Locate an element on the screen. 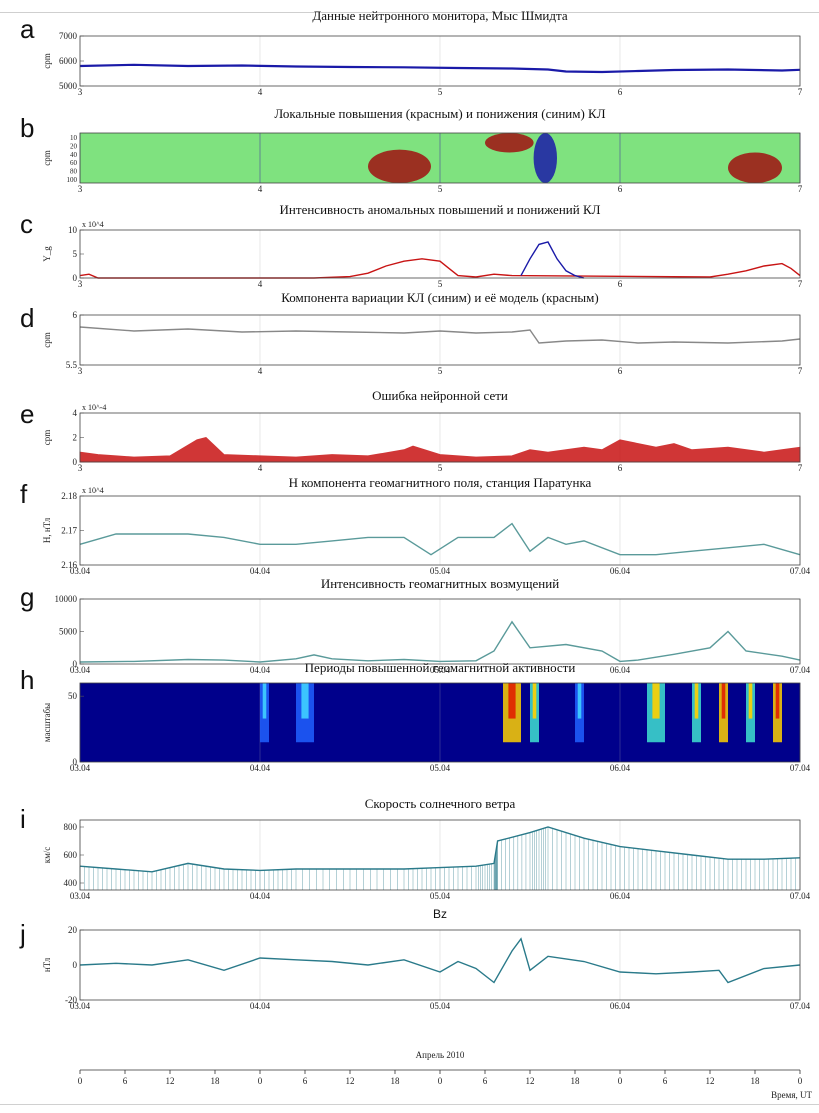 The width and height of the screenshot is (819, 1113). x-tick-label-f: 07.04 is located at coordinates (800, 571).